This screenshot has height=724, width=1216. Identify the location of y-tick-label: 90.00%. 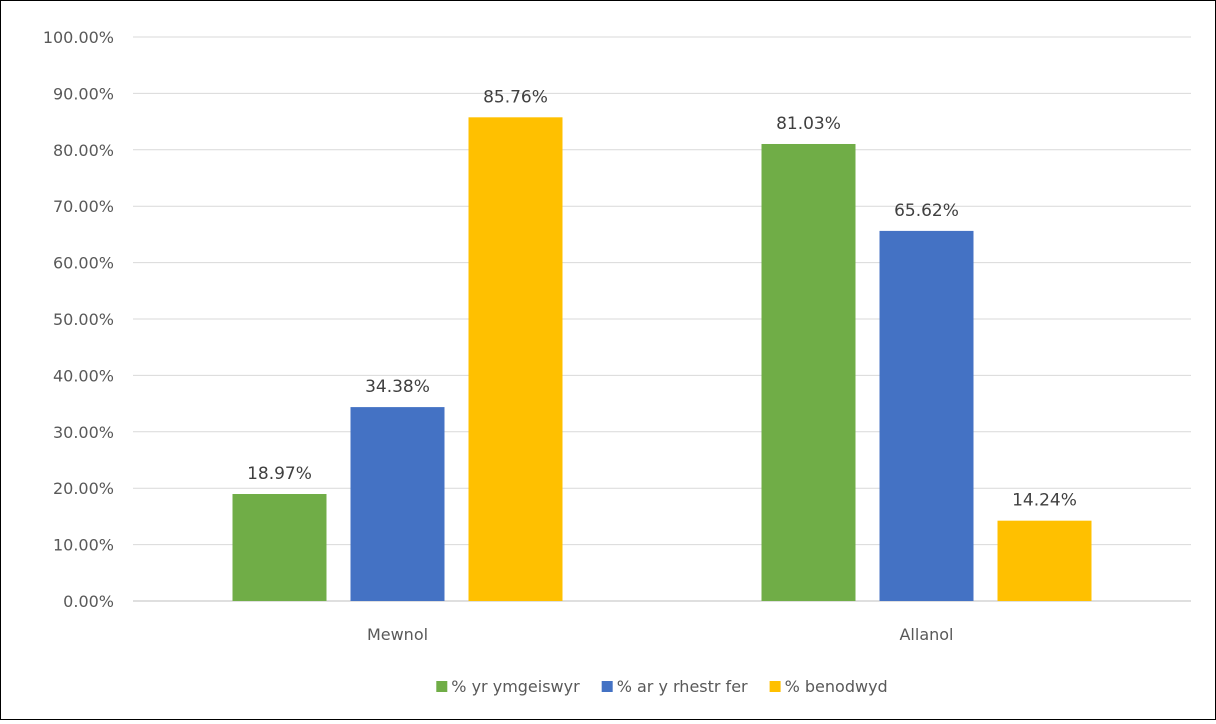
(83, 93).